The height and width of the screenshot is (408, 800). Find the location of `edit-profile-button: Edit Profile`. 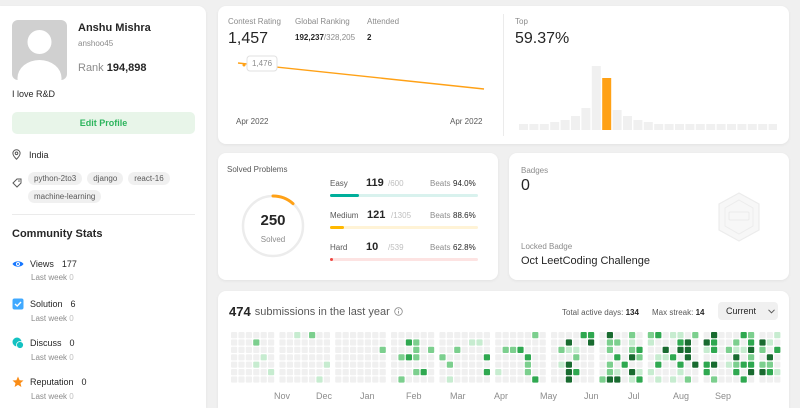

edit-profile-button: Edit Profile is located at coordinates (103, 123).